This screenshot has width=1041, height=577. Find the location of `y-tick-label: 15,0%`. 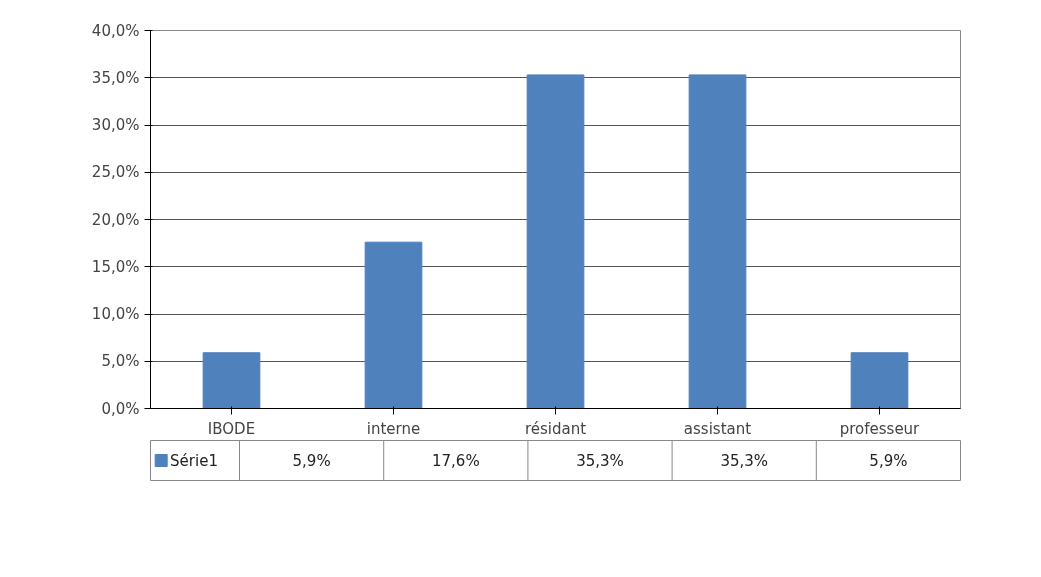

y-tick-label: 15,0% is located at coordinates (115, 266).